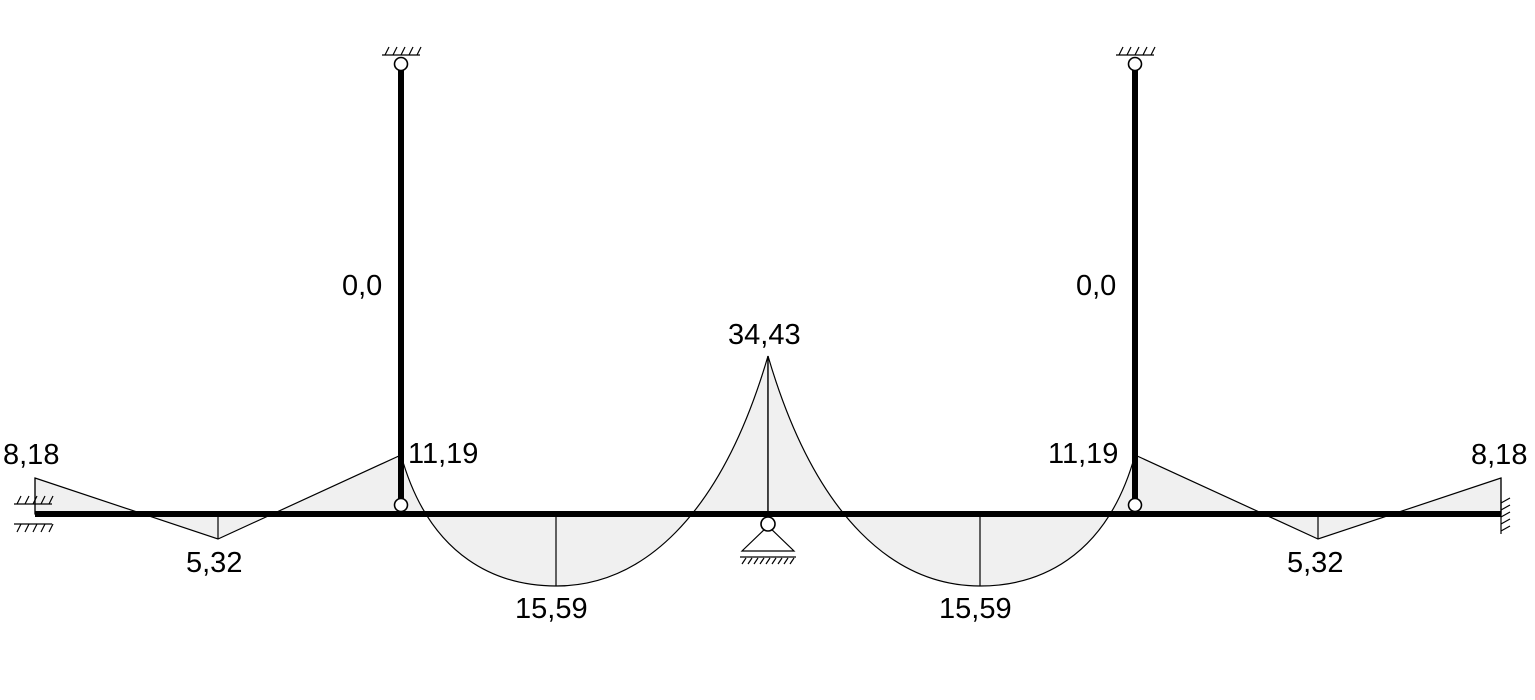 The width and height of the screenshot is (1535, 700). What do you see at coordinates (401, 505) in the screenshot?
I see `left-column-base-hinge-icon` at bounding box center [401, 505].